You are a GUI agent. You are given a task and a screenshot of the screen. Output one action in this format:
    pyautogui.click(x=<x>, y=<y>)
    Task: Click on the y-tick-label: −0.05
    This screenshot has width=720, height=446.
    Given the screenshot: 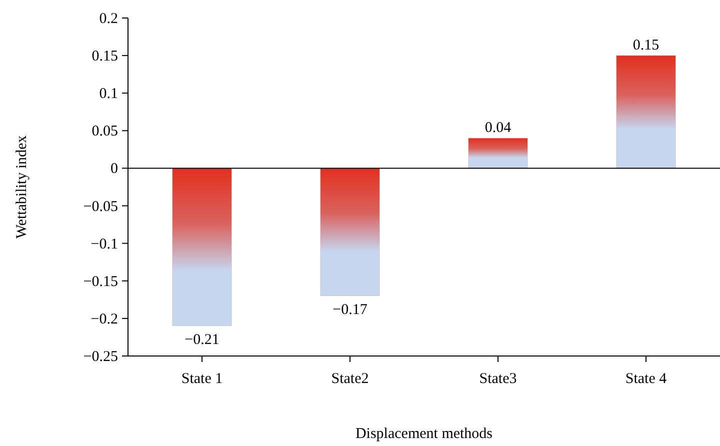 What is the action you would take?
    pyautogui.click(x=100, y=206)
    